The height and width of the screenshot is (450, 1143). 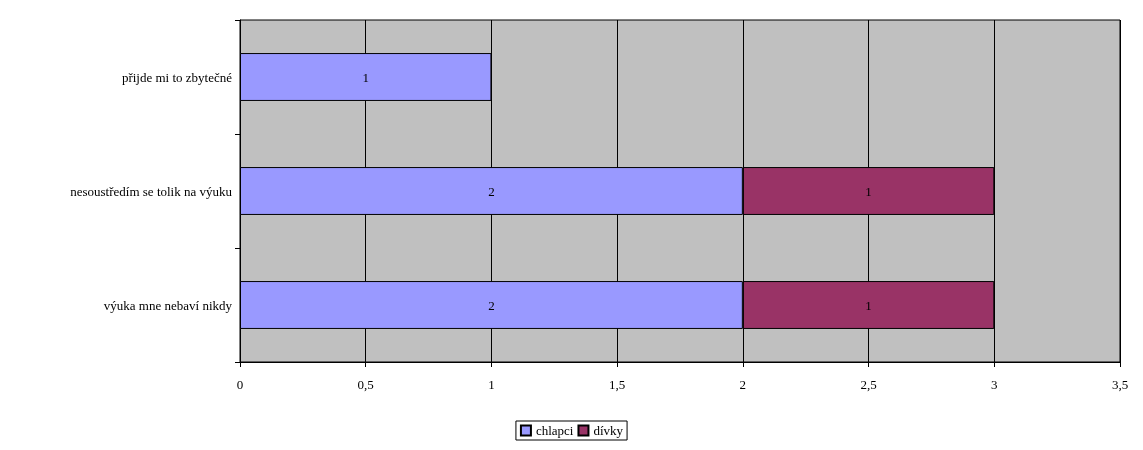 I want to click on x-tick-label: 3, so click(x=994, y=384).